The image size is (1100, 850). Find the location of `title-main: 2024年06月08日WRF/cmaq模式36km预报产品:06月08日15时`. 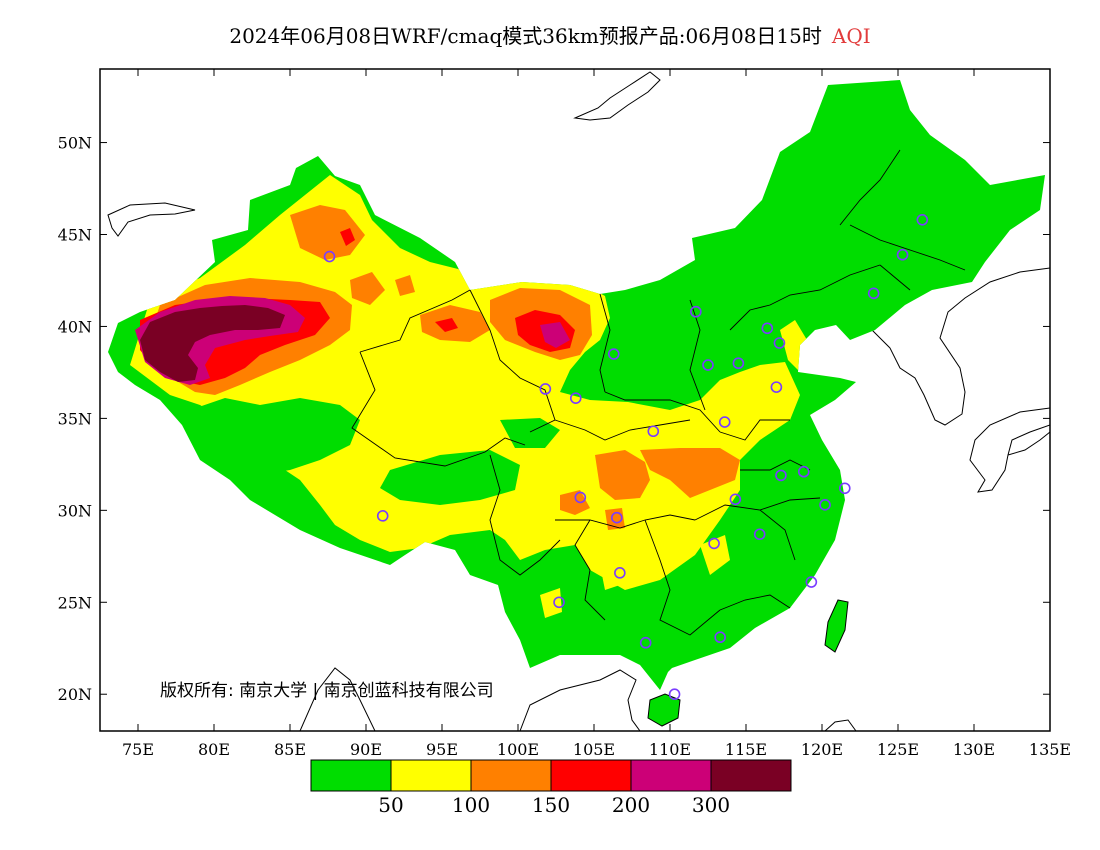

title-main: 2024年06月08日WRF/cmaq模式36km预报产品:06月08日15时 is located at coordinates (525, 36).